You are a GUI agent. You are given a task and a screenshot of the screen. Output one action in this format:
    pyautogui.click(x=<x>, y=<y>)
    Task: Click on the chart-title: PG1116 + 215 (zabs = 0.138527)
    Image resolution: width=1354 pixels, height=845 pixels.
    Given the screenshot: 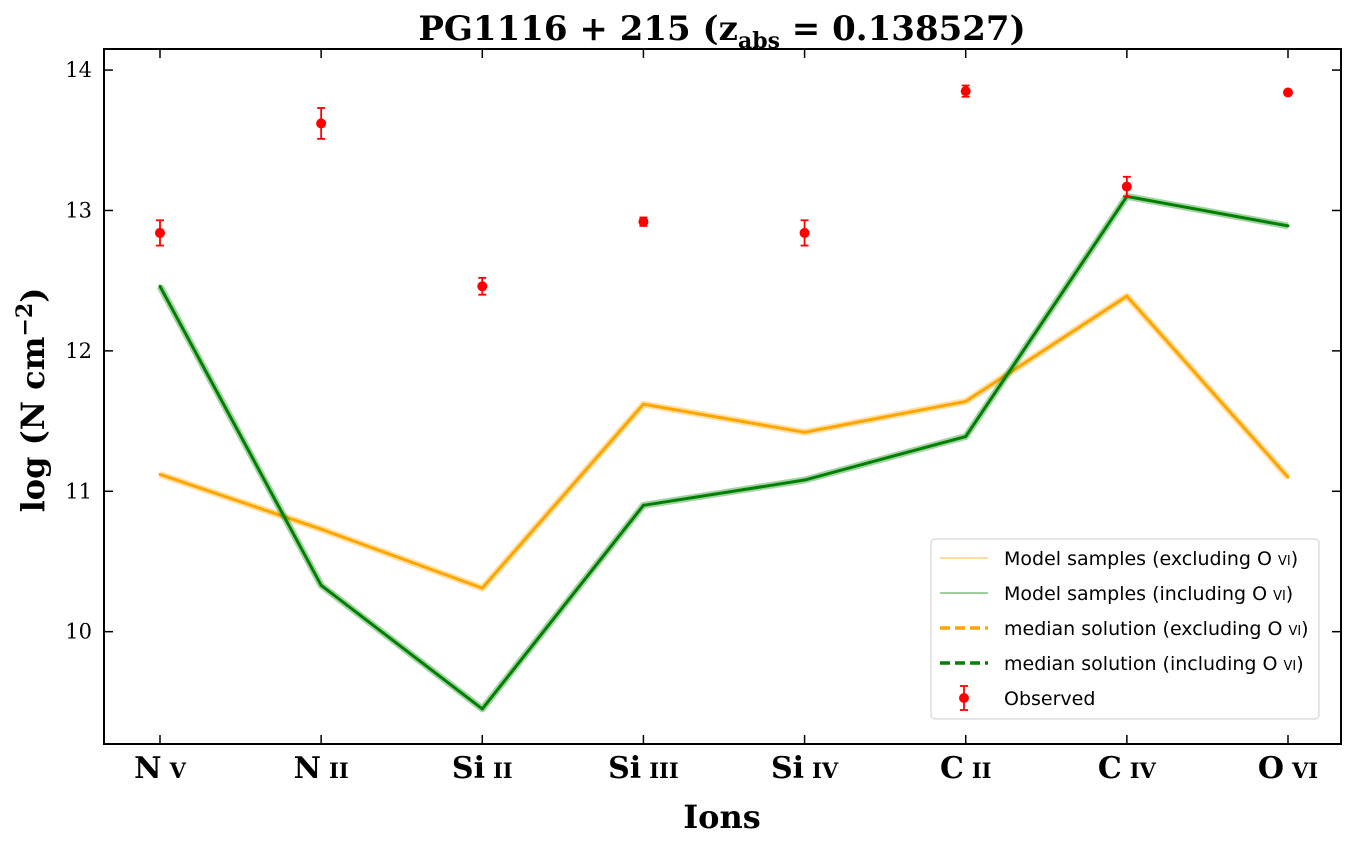 What is the action you would take?
    pyautogui.click(x=721, y=31)
    